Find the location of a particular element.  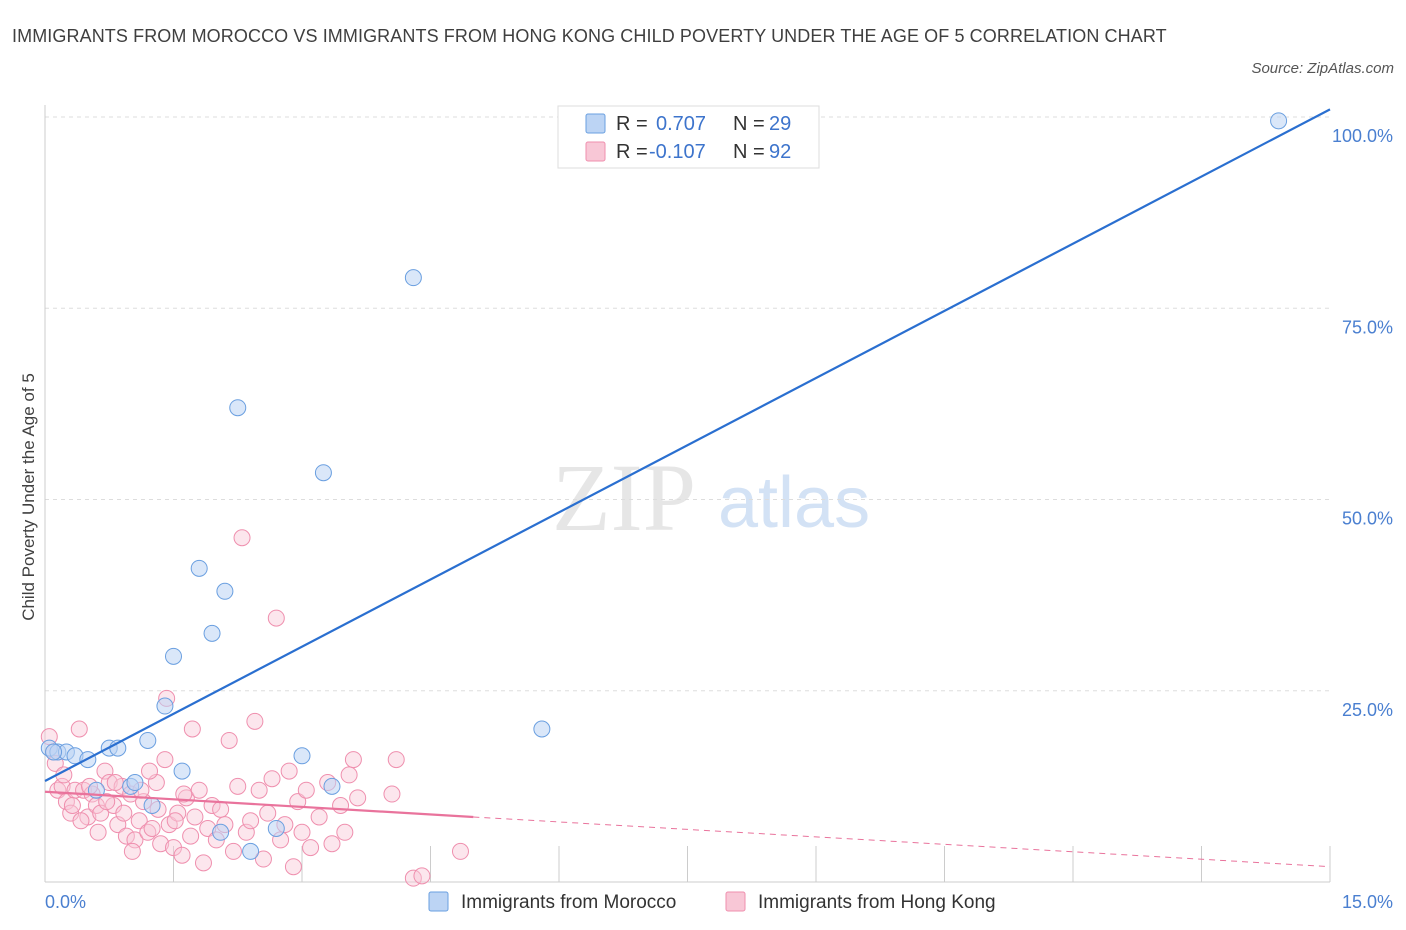

legend-n-label-morocco: N = is located at coordinates (749, 124).